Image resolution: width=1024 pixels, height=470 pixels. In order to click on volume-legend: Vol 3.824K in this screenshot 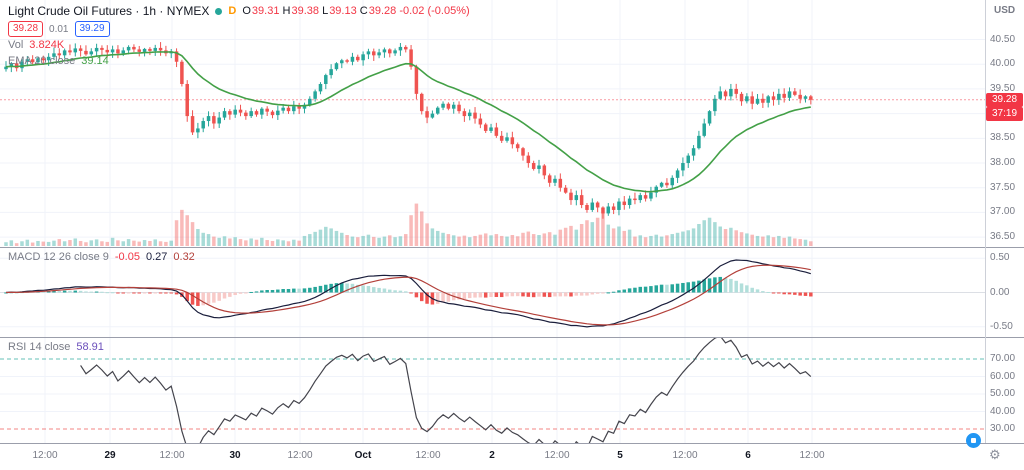, I will do `click(36, 45)`.